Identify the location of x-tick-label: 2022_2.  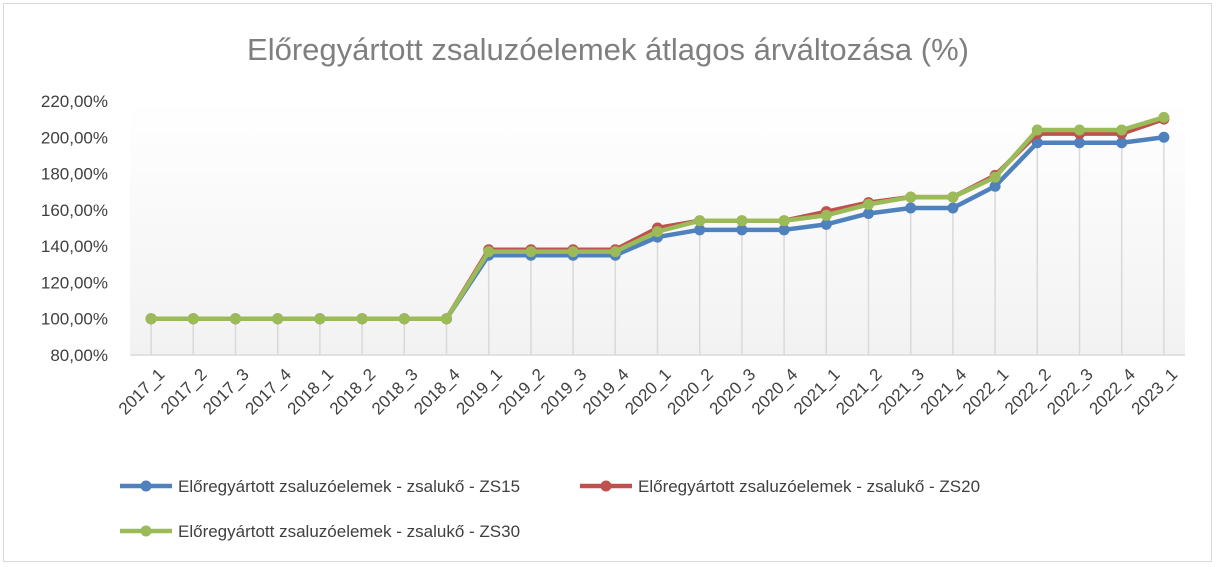
(1028, 392).